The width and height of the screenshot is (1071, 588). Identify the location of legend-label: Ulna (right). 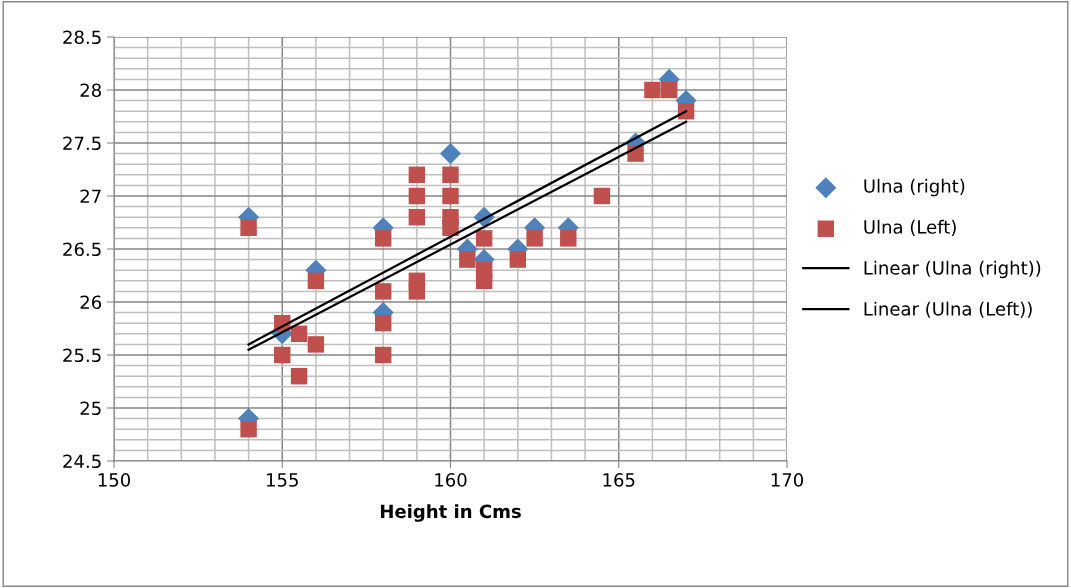
(914, 187).